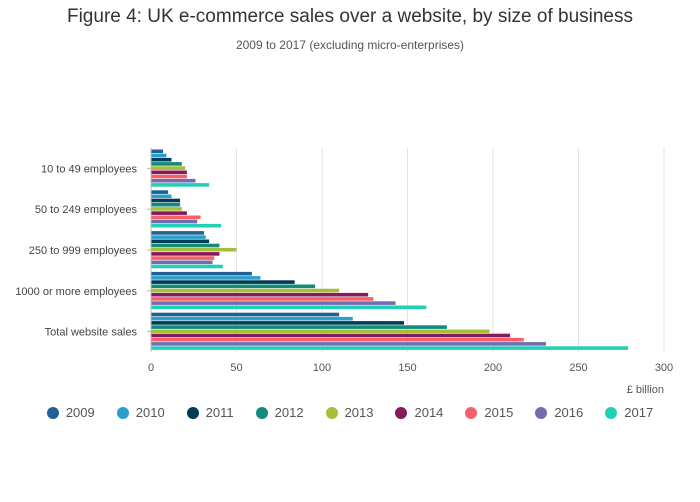  Describe the element at coordinates (359, 412) in the screenshot. I see `legend-label: 2013` at that location.